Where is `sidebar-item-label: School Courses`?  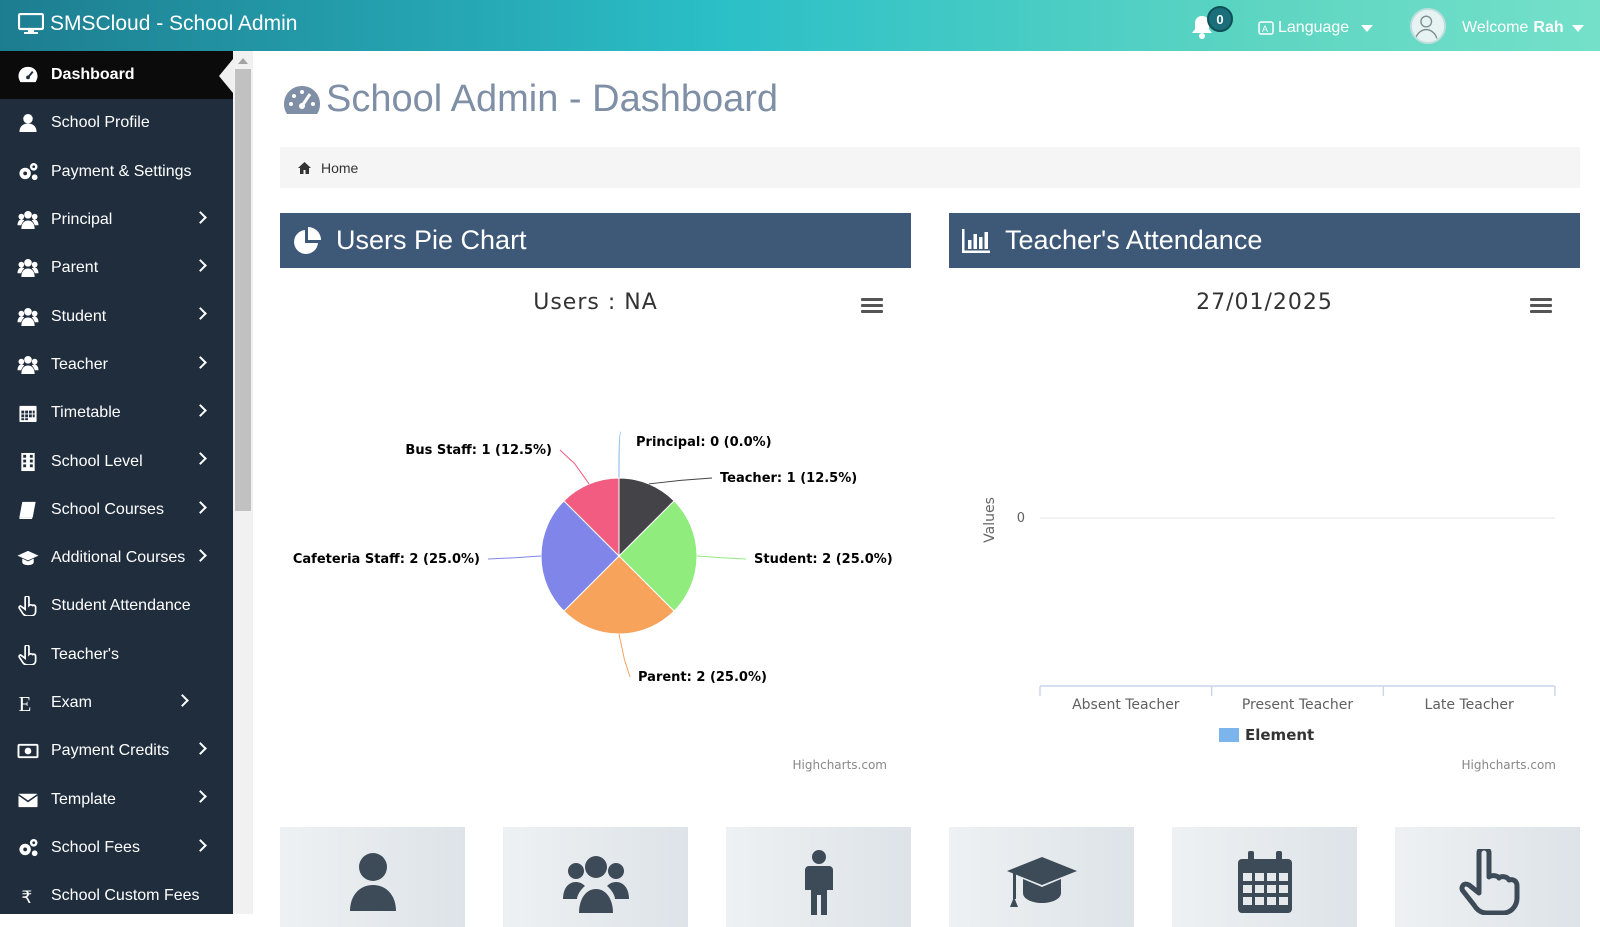
sidebar-item-label: School Courses is located at coordinates (107, 509).